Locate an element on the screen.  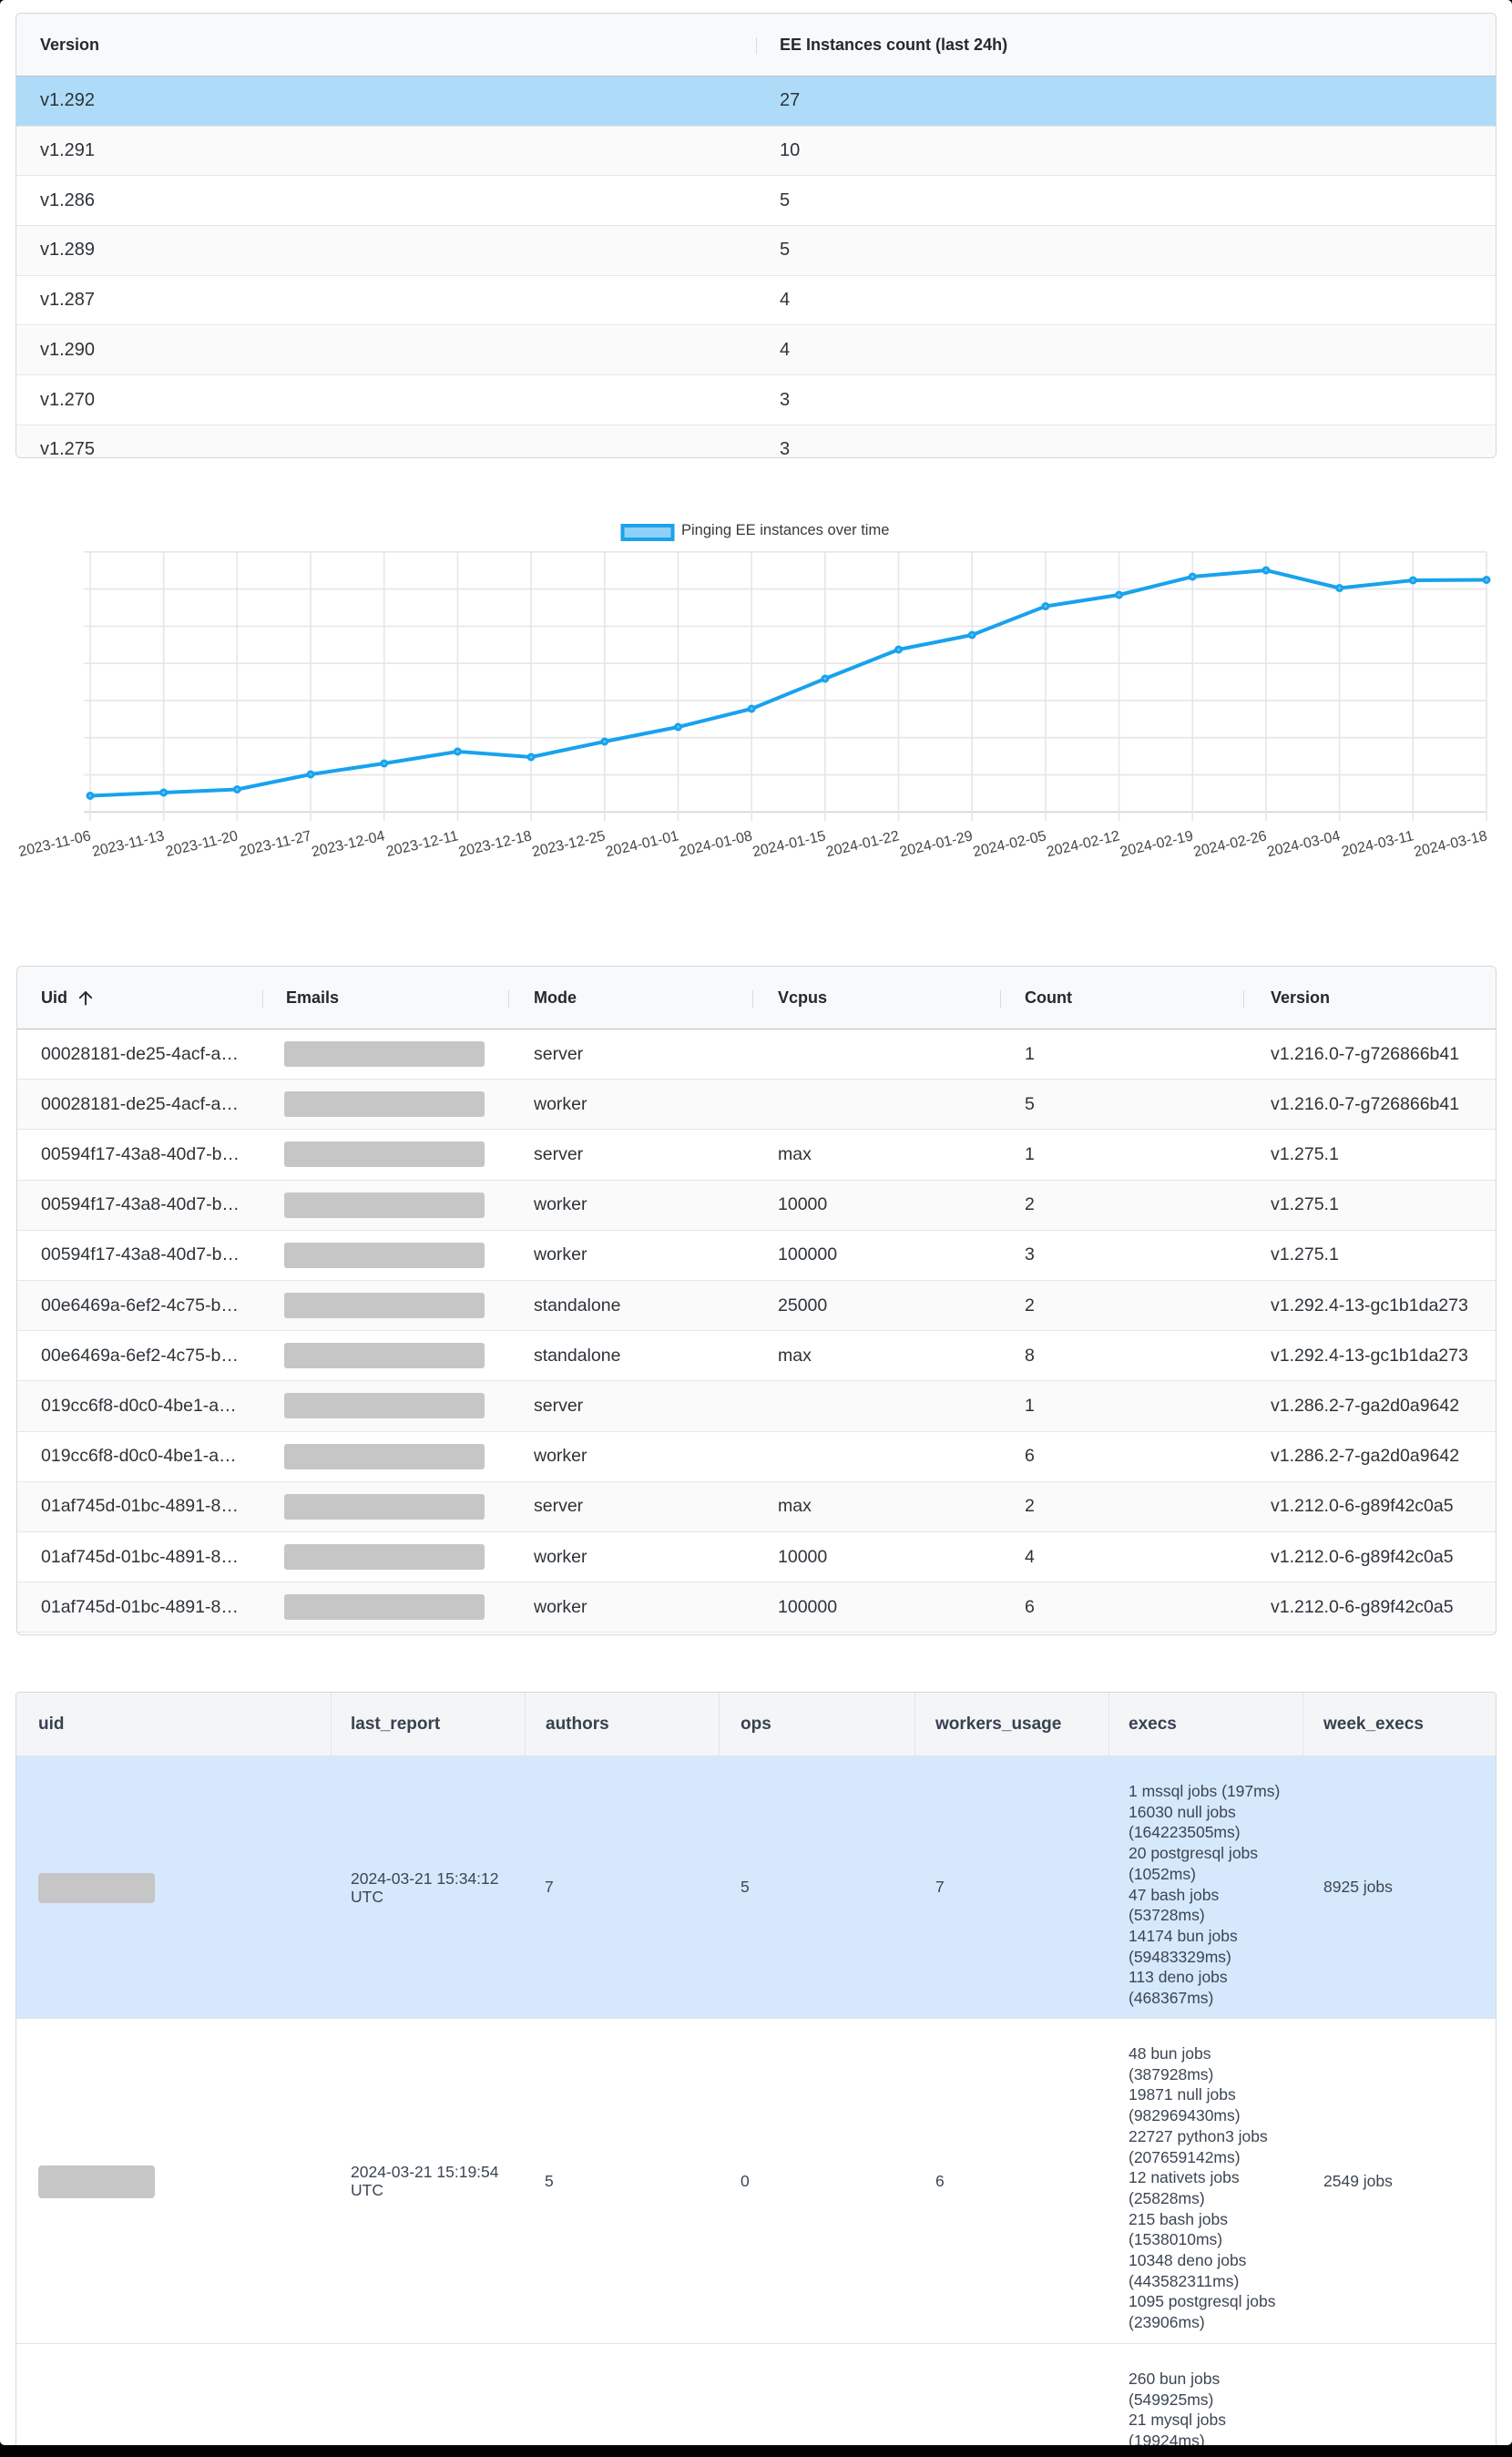
svg-text: 2023-11-20 is located at coordinates (202, 844).